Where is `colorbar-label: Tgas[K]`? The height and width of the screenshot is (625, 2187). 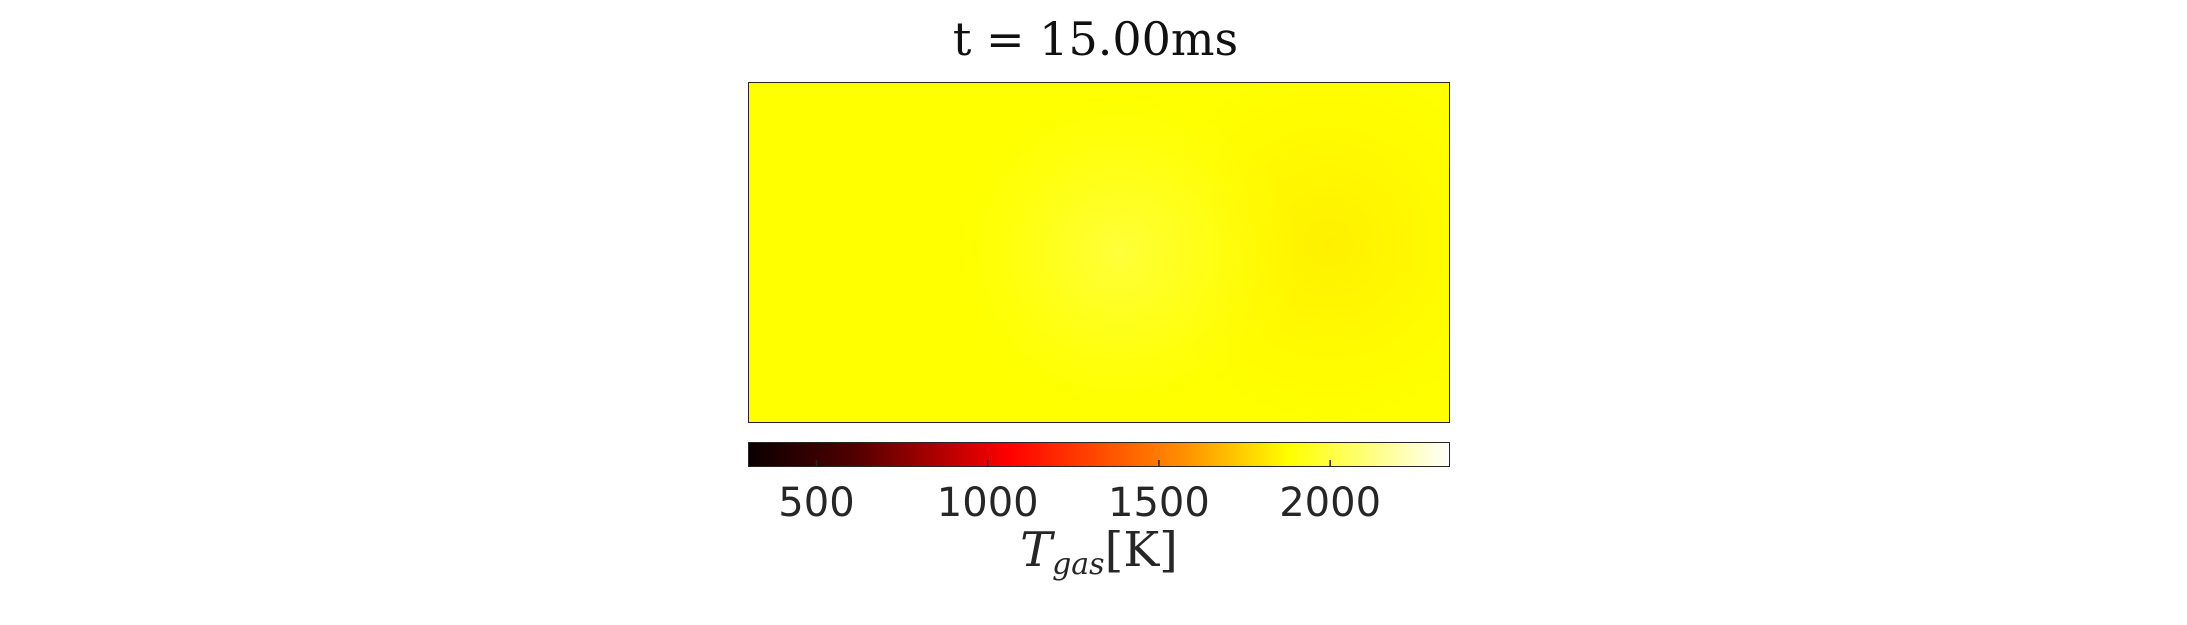
colorbar-label: Tgas[K] is located at coordinates (1099, 552).